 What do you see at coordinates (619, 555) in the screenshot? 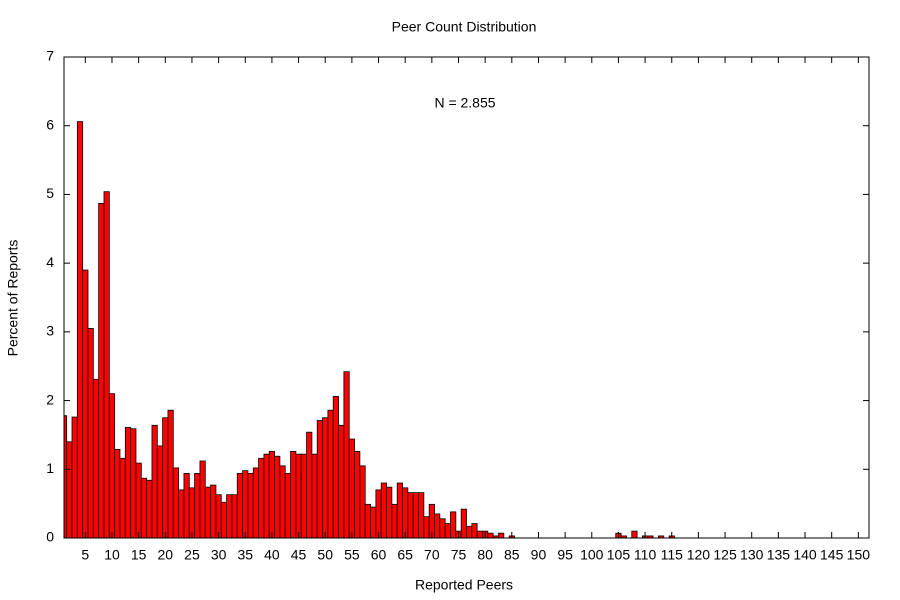
I see `x-tick-label: 105` at bounding box center [619, 555].